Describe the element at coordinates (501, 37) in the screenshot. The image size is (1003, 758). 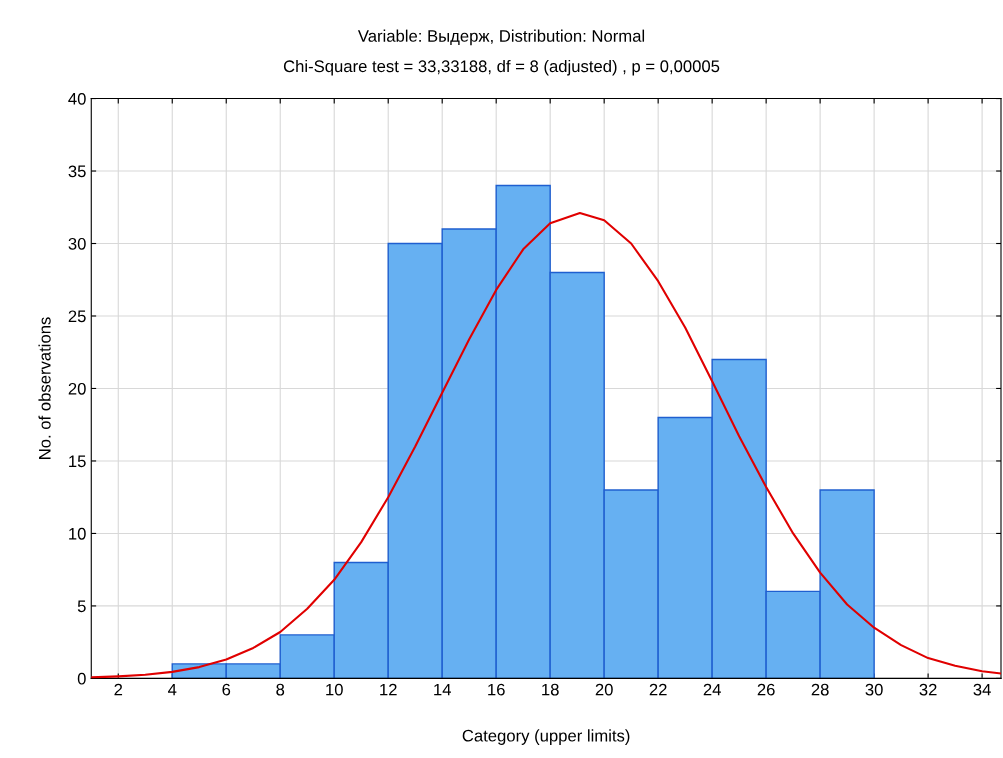
I see `chart-title: Variable: Выдерж, Distribution: Normal` at that location.